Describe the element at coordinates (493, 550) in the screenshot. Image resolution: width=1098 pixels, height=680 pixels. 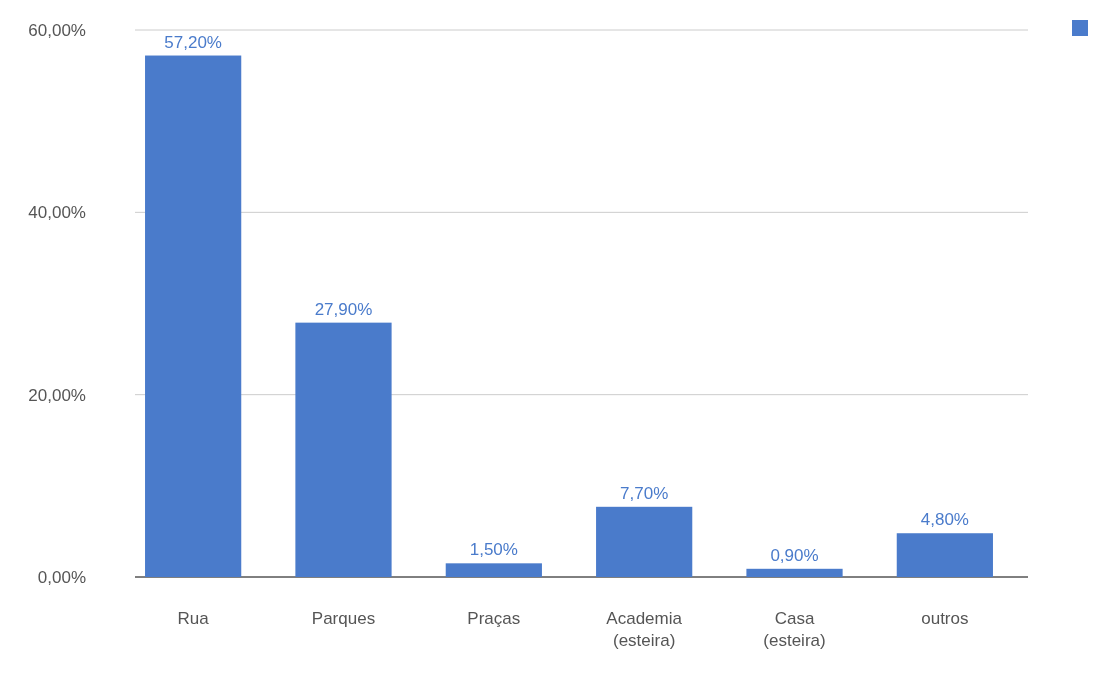
I see `data-label: 1,50%` at that location.